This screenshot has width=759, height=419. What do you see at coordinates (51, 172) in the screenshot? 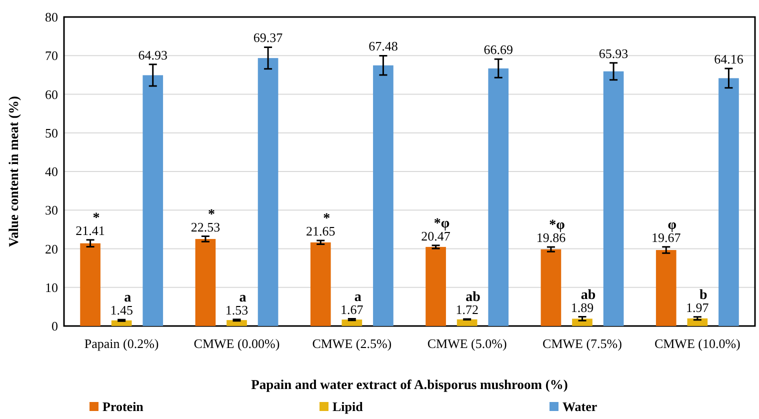
I see `y-tick-label: 40` at bounding box center [51, 172].